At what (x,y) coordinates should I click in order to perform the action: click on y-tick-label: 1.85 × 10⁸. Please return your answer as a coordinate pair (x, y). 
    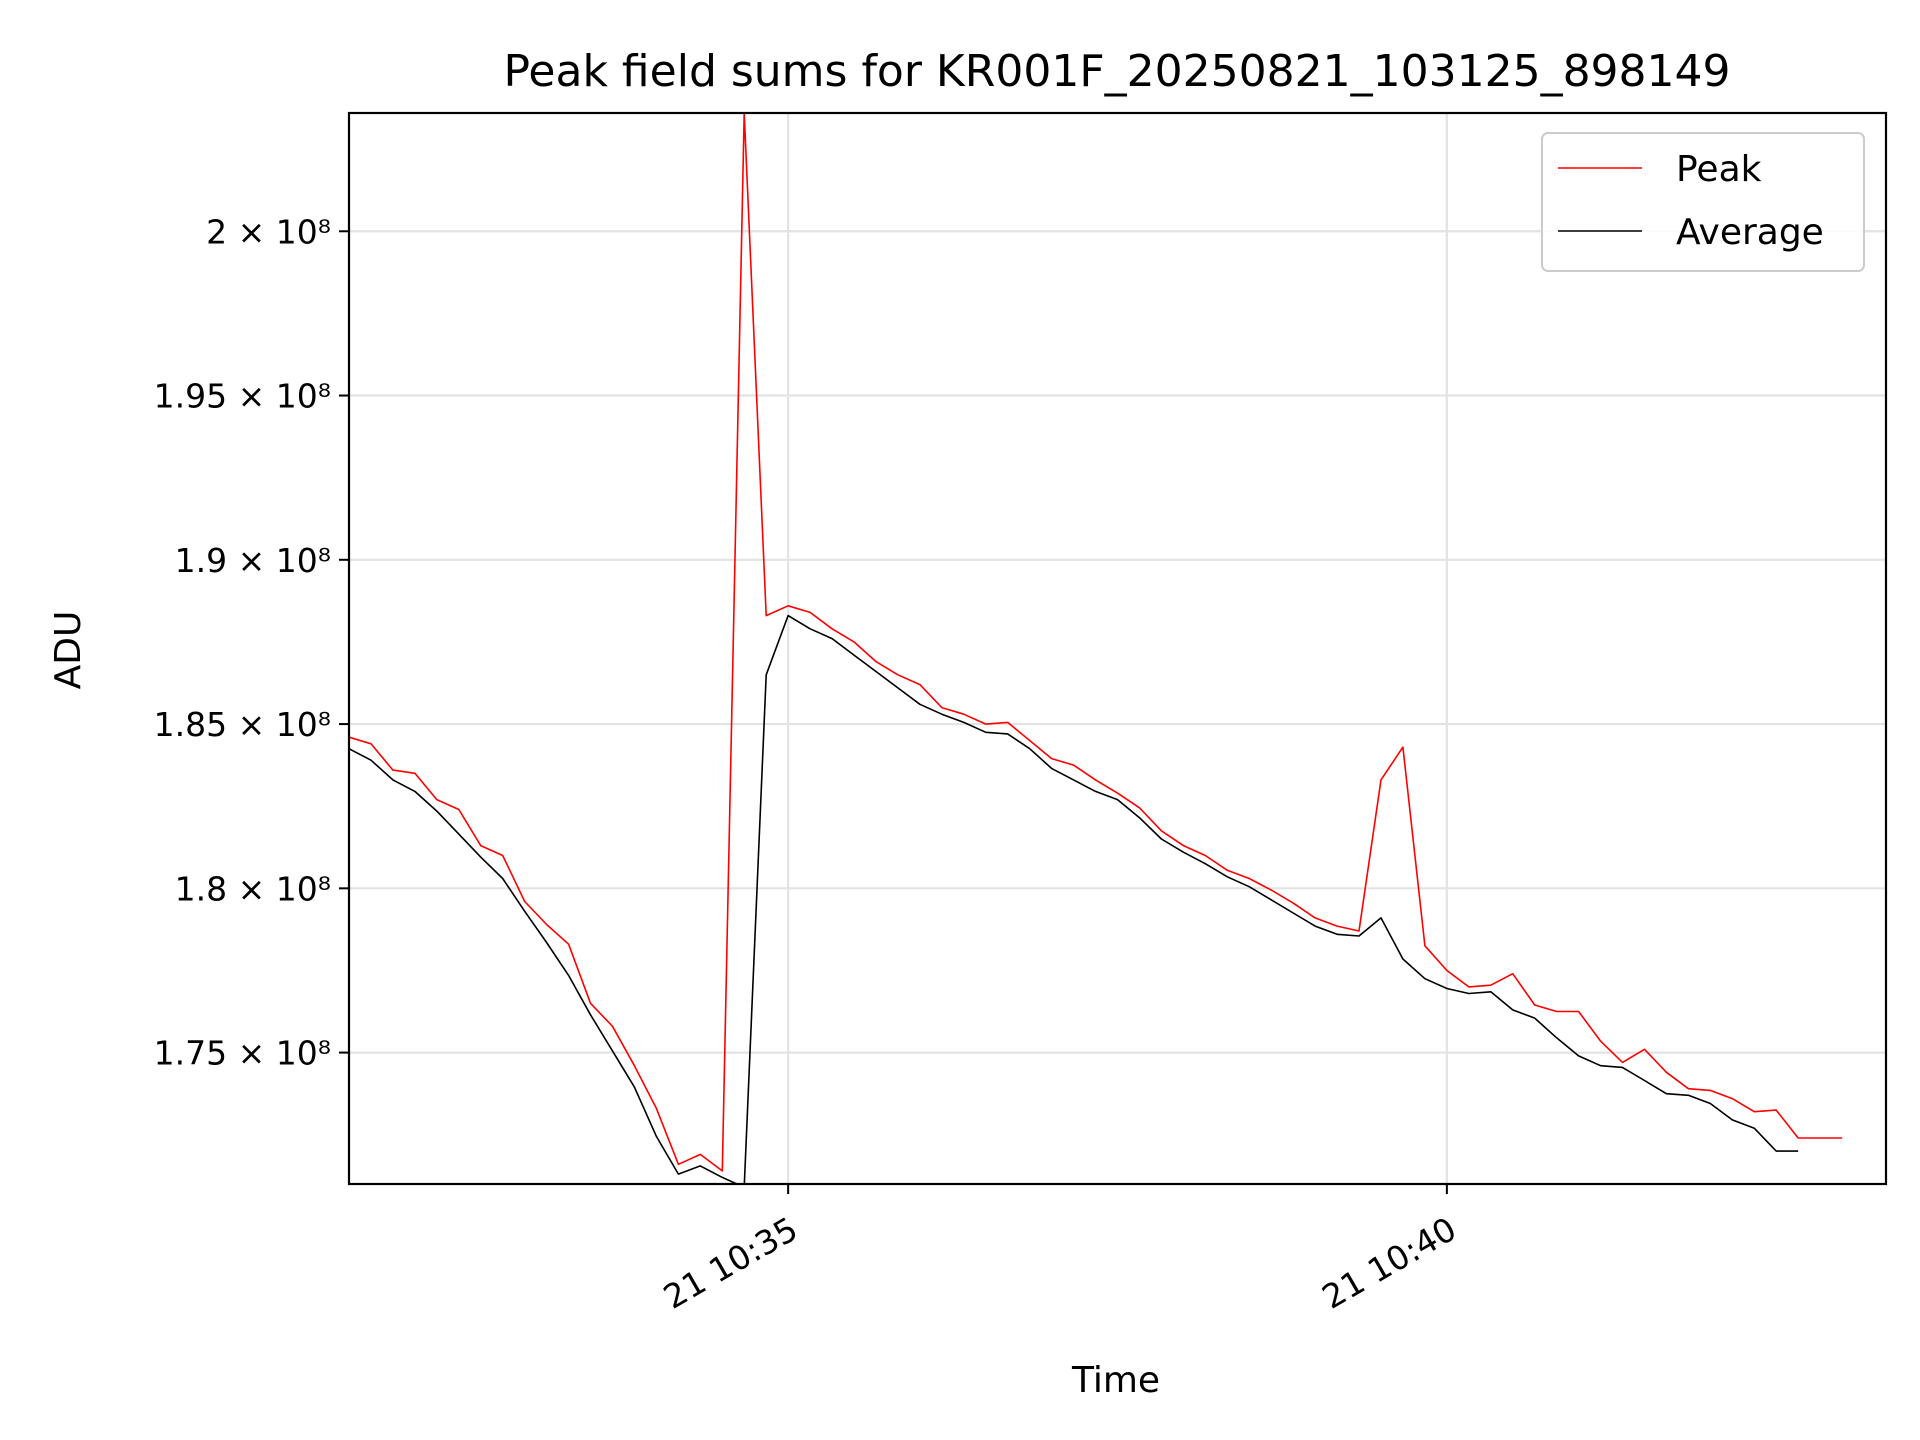
    Looking at the image, I should click on (242, 724).